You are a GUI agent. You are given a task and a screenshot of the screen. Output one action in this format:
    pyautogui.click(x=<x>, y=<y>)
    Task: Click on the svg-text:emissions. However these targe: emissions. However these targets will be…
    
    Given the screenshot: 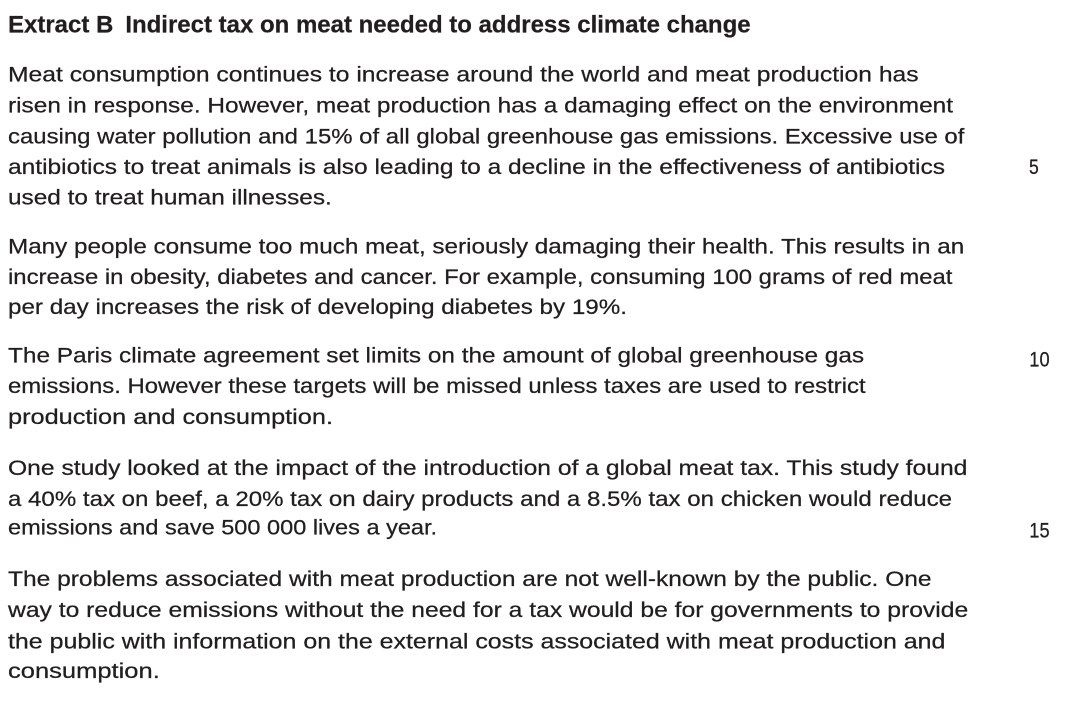 What is the action you would take?
    pyautogui.click(x=437, y=386)
    